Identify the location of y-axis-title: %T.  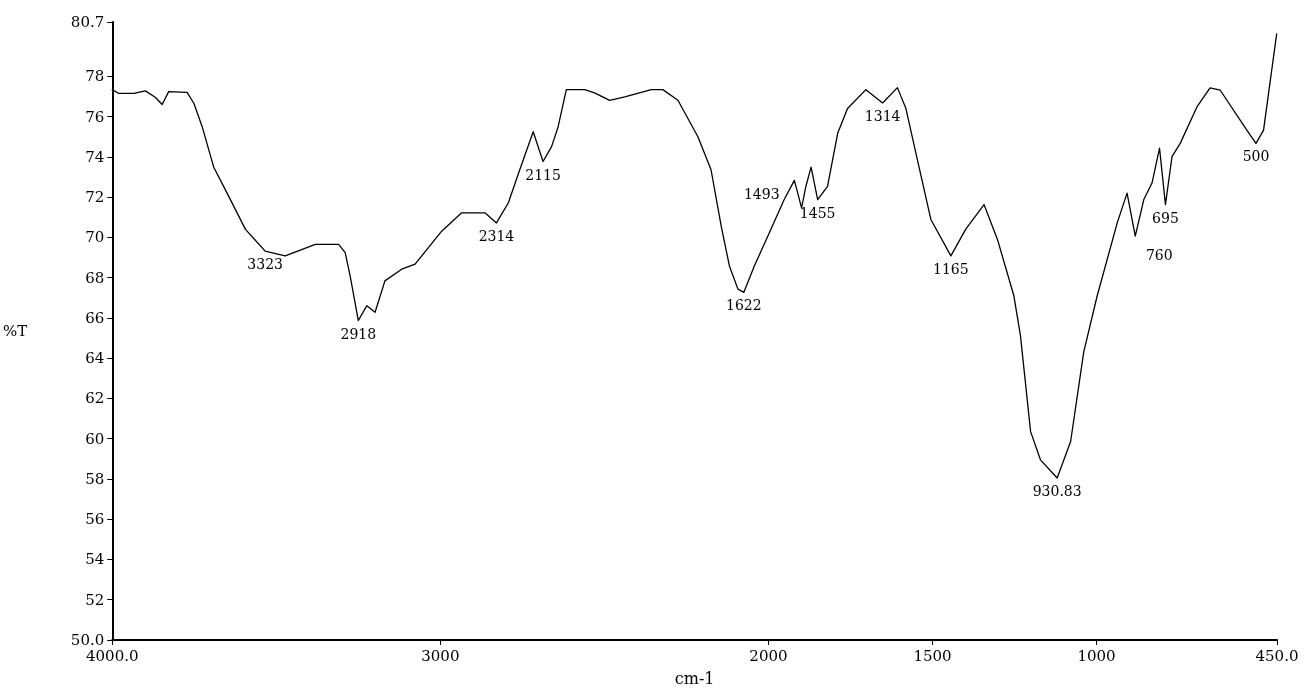
(15, 331).